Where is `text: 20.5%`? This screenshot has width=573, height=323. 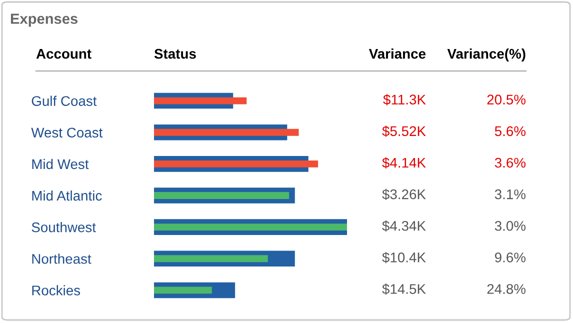
text: 20.5% is located at coordinates (506, 99).